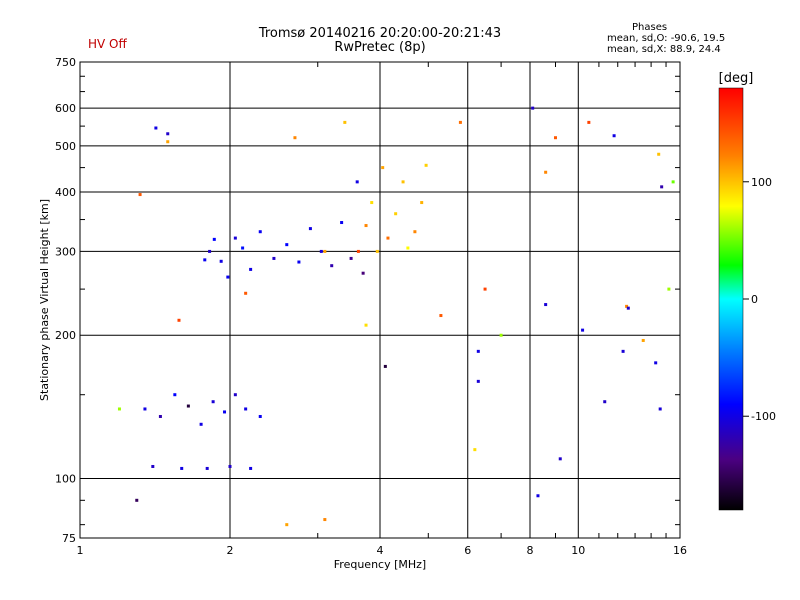  I want to click on phases-o-stats: mean, sd,O: -90.6, 19.5, so click(666, 38).